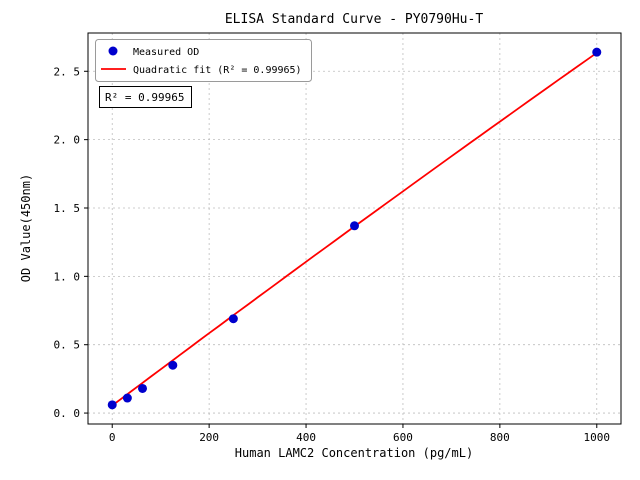 This screenshot has height=480, width=640. I want to click on x-tick-label: 0, so click(112, 437).